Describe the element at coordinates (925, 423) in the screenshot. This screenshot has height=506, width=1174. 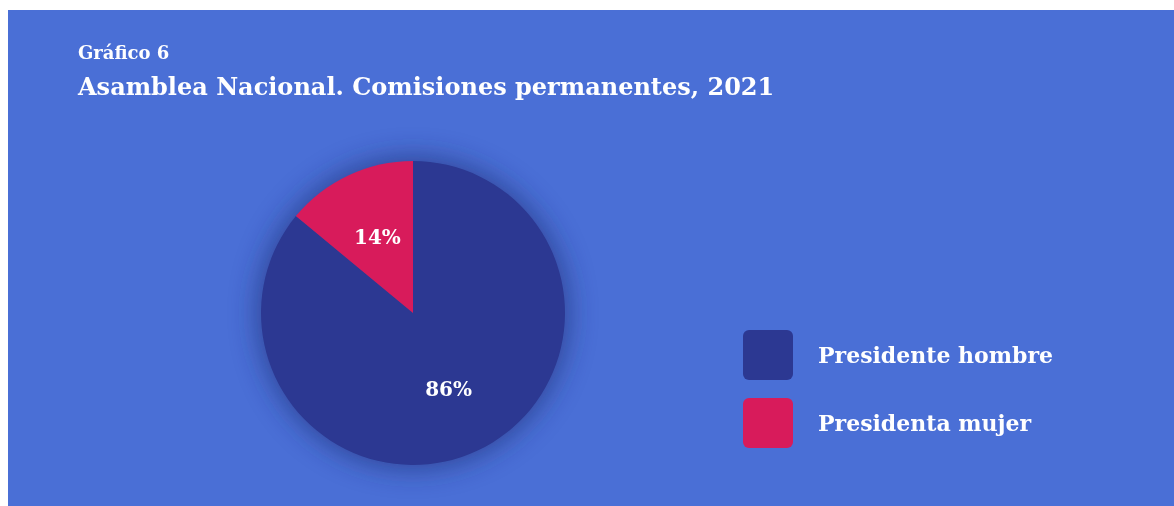
I see `legend-label: Presidenta mujer` at that location.